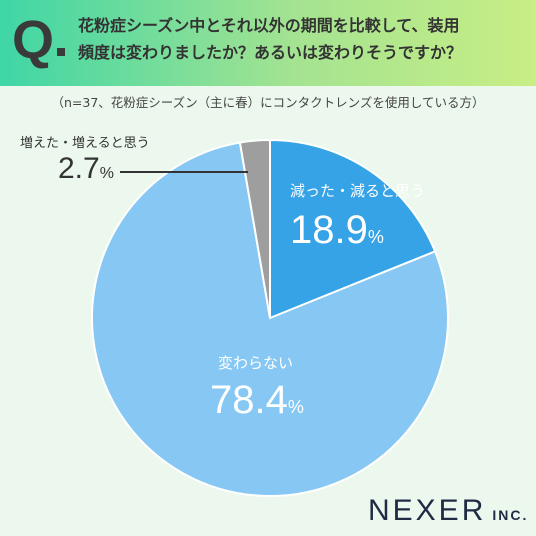  What do you see at coordinates (375, 237) in the screenshot?
I see `slice-value-decrease-unit: %` at bounding box center [375, 237].